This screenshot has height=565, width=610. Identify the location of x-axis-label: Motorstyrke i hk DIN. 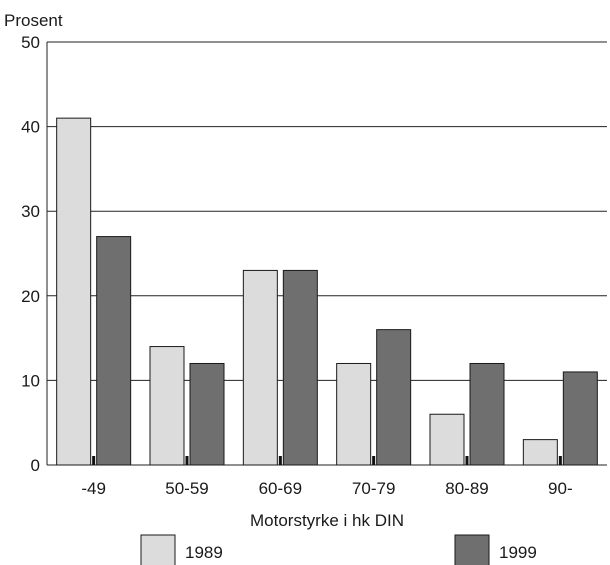
(327, 520).